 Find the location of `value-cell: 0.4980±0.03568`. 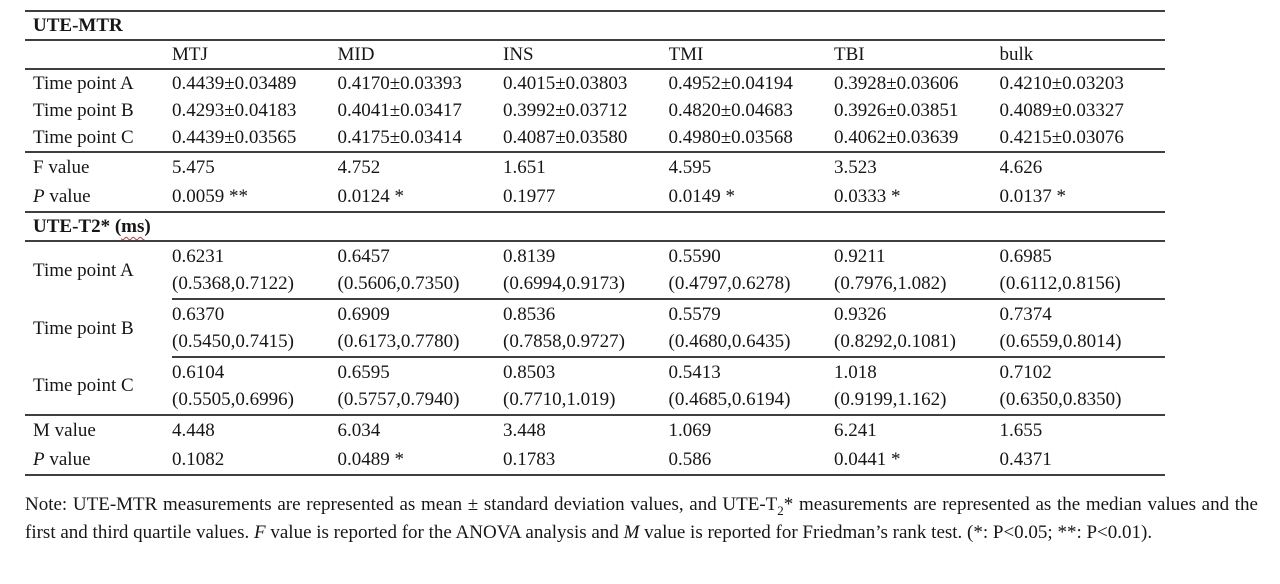

value-cell: 0.4980±0.03568 is located at coordinates (751, 138).